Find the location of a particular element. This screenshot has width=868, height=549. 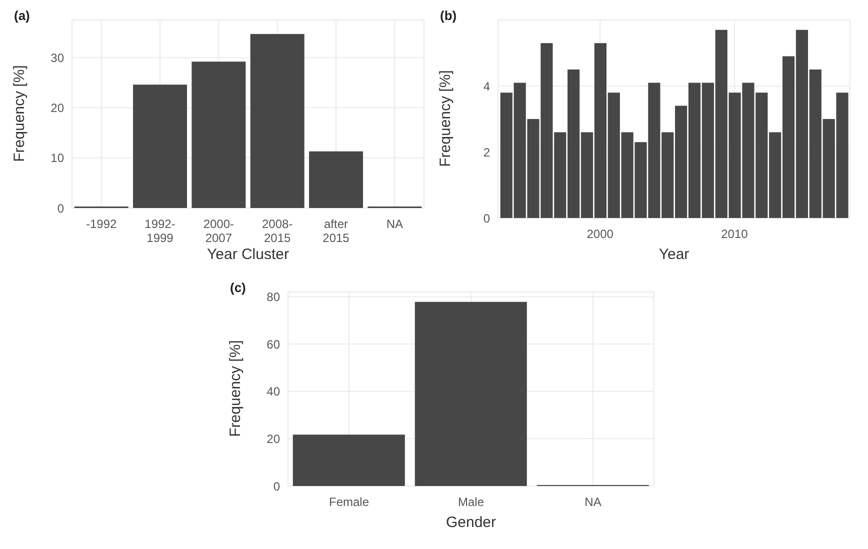

x-tick-label: 2000- 2007 is located at coordinates (218, 231).